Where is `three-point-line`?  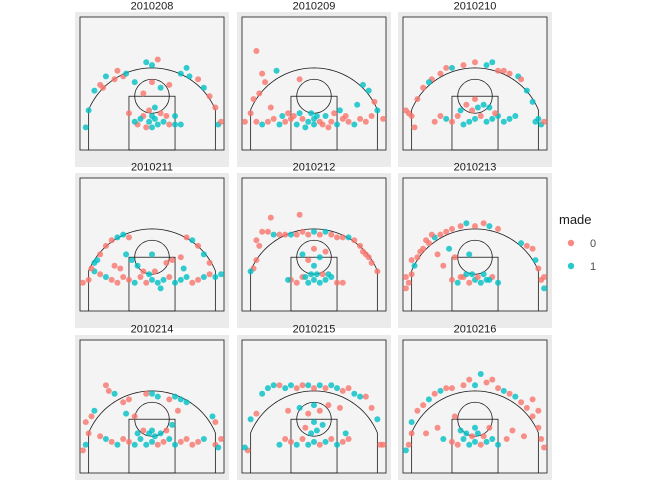 three-point-line is located at coordinates (475, 269).